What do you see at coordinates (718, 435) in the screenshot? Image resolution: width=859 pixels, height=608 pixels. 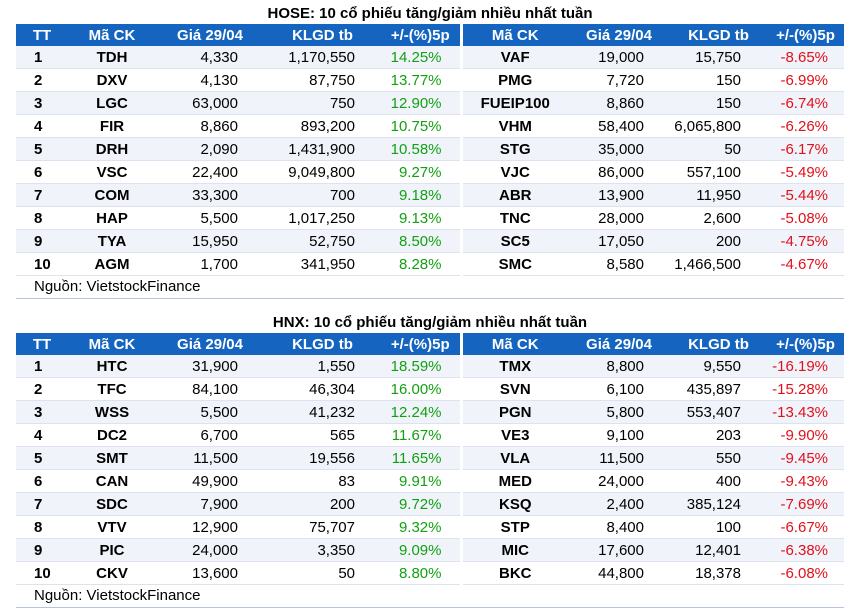 I see `loser-volume: 203` at bounding box center [718, 435].